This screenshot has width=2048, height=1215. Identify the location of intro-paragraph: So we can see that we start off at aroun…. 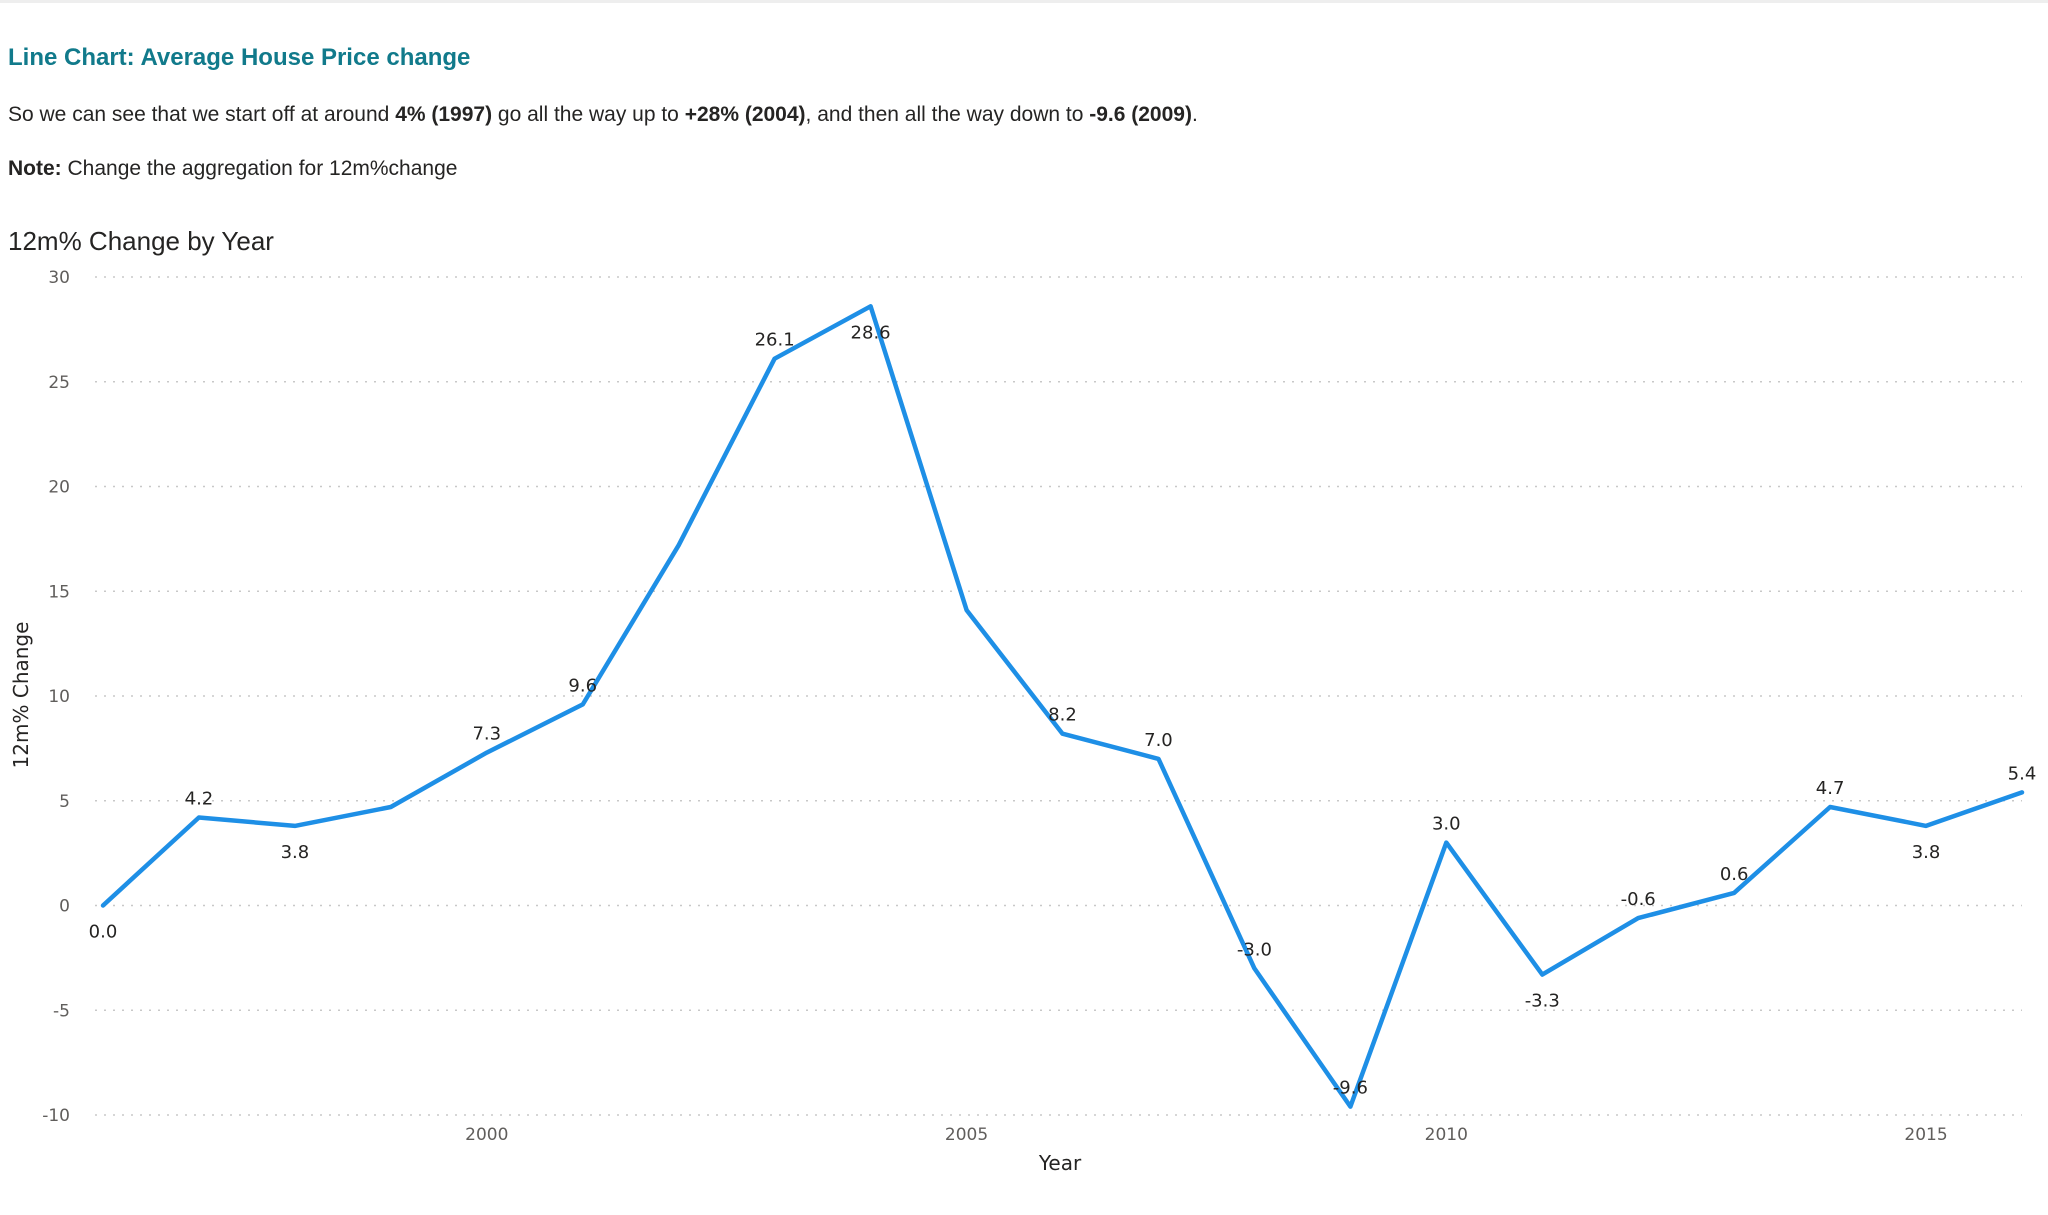
(603, 115).